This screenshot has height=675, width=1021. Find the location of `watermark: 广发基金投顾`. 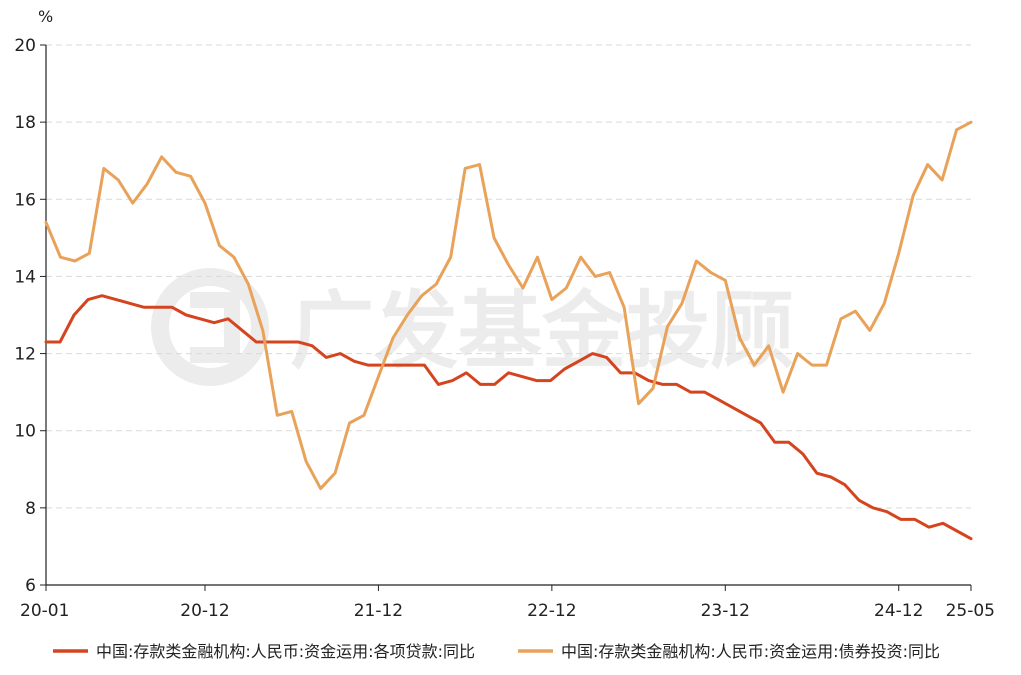

watermark: 广发基金投顾 is located at coordinates (472, 327).